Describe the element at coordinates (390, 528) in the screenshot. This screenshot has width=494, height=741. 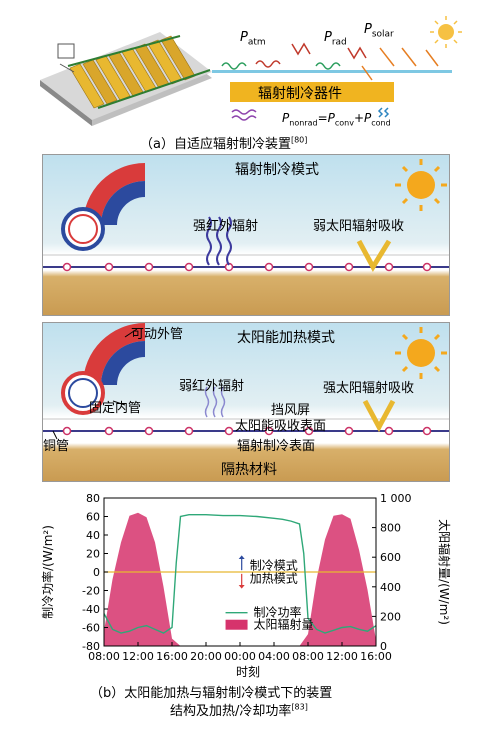
I see `y2-tick-label: 800` at that location.